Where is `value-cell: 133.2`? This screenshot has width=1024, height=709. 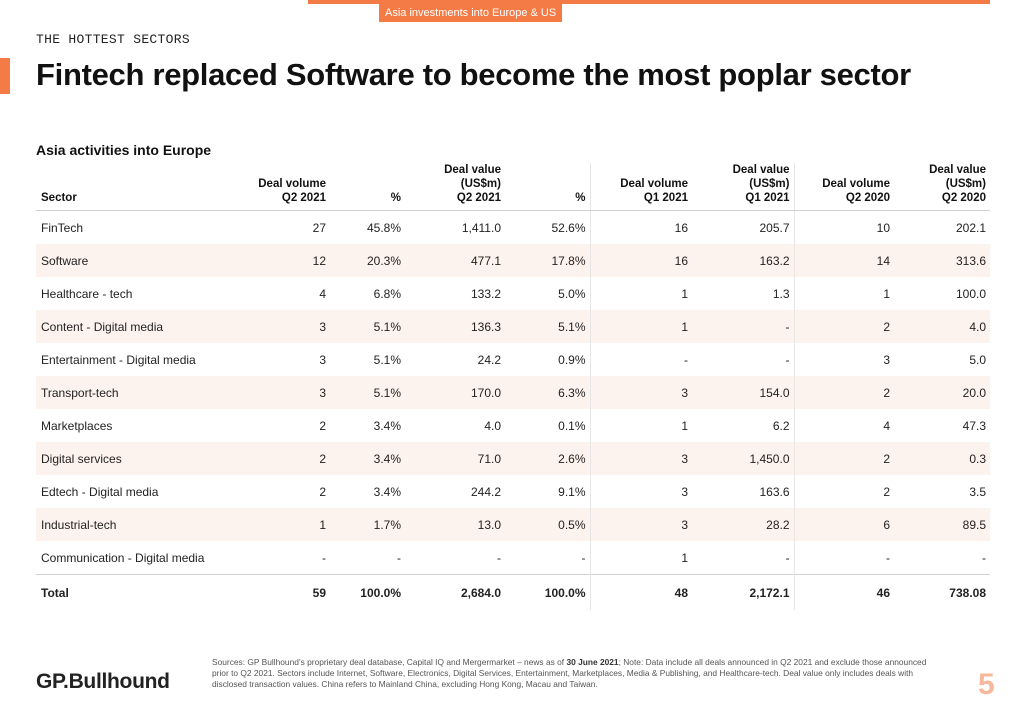
value-cell: 133.2 is located at coordinates (485, 293).